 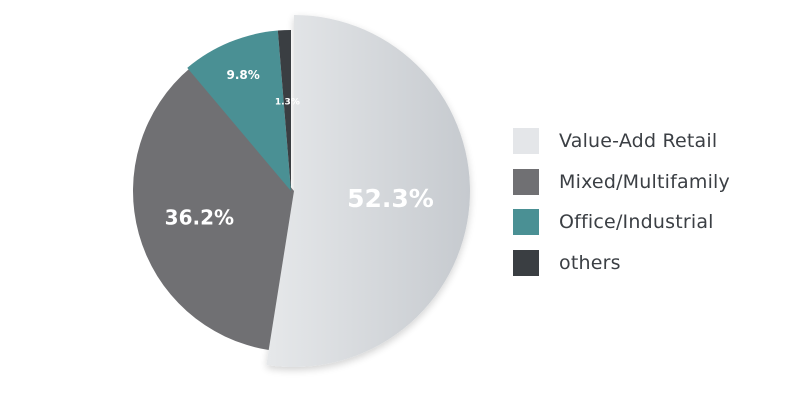 I want to click on pie-slice-others, so click(x=284, y=110).